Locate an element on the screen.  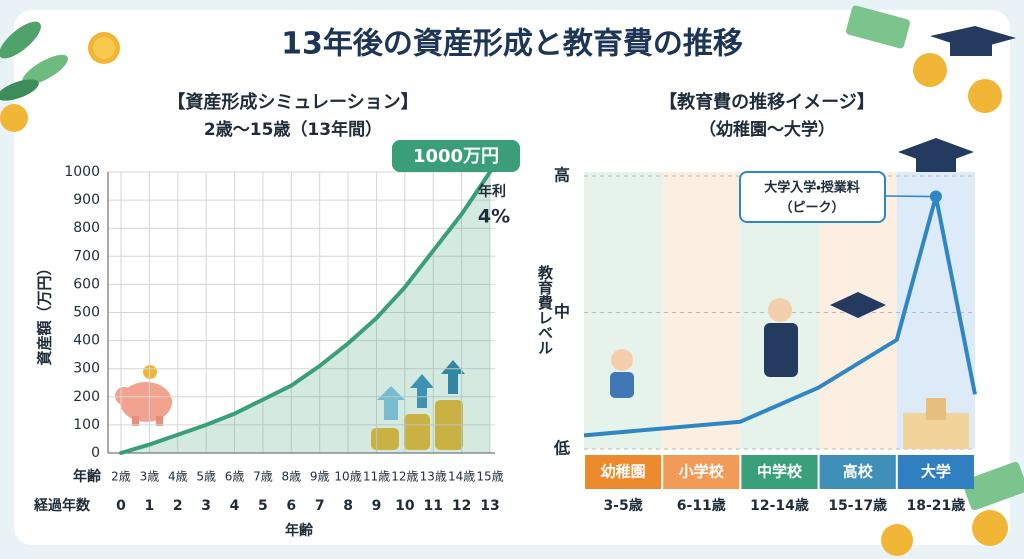
category-age: 15-17歳 is located at coordinates (857, 505).